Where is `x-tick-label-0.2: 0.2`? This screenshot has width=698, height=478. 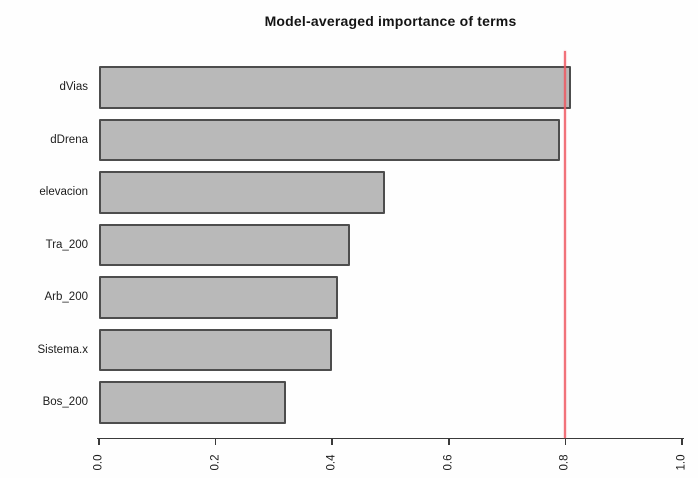
x-tick-label-0.2: 0.2 is located at coordinates (215, 462).